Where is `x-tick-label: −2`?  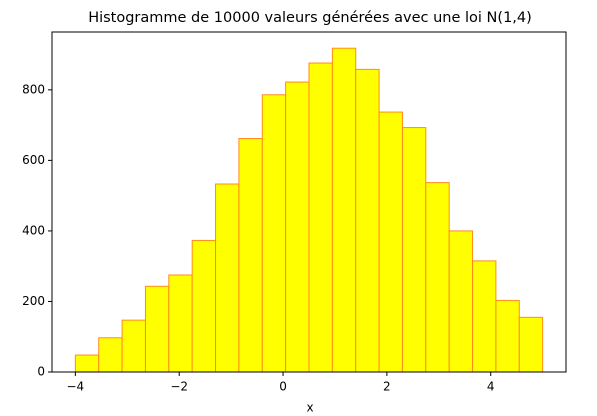
x-tick-label: −2 is located at coordinates (179, 387).